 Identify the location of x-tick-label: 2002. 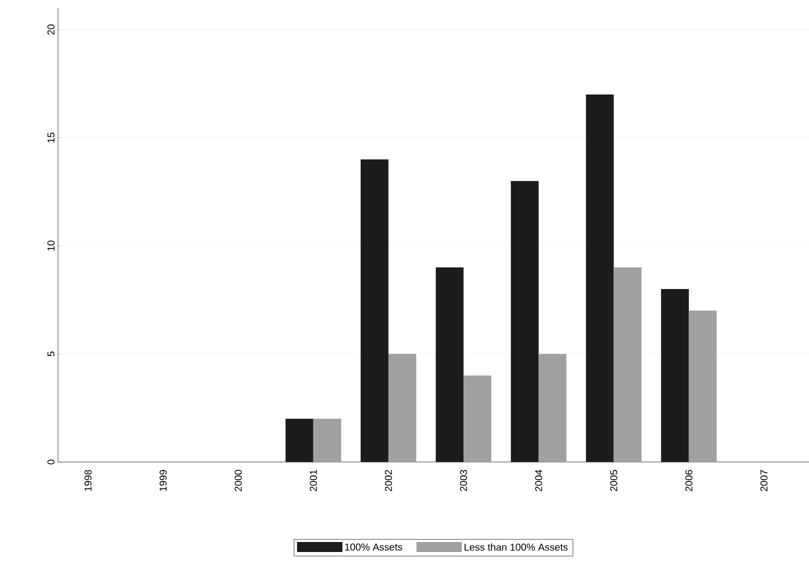
(388, 481).